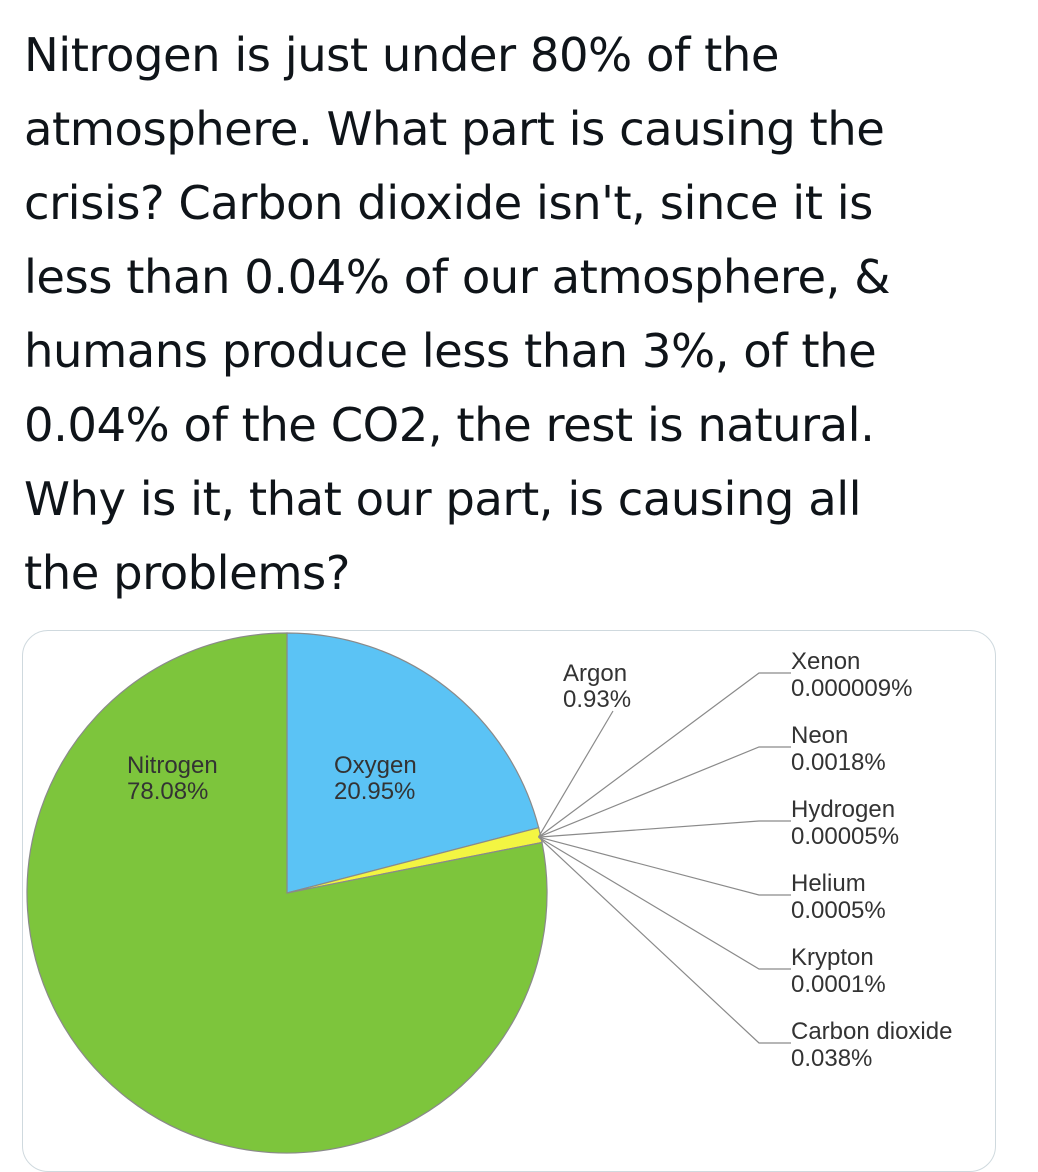 The height and width of the screenshot is (1172, 1038). Describe the element at coordinates (172, 765) in the screenshot. I see `data-label-nitrogen-name: Nitrogen` at that location.